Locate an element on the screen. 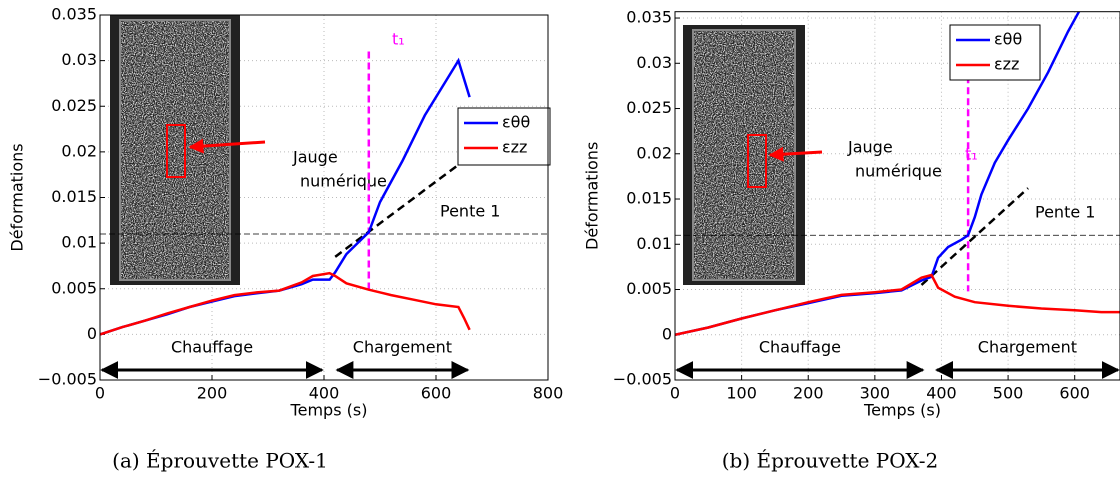 This screenshot has height=485, width=1120. x-tick-label: 300 is located at coordinates (875, 393).